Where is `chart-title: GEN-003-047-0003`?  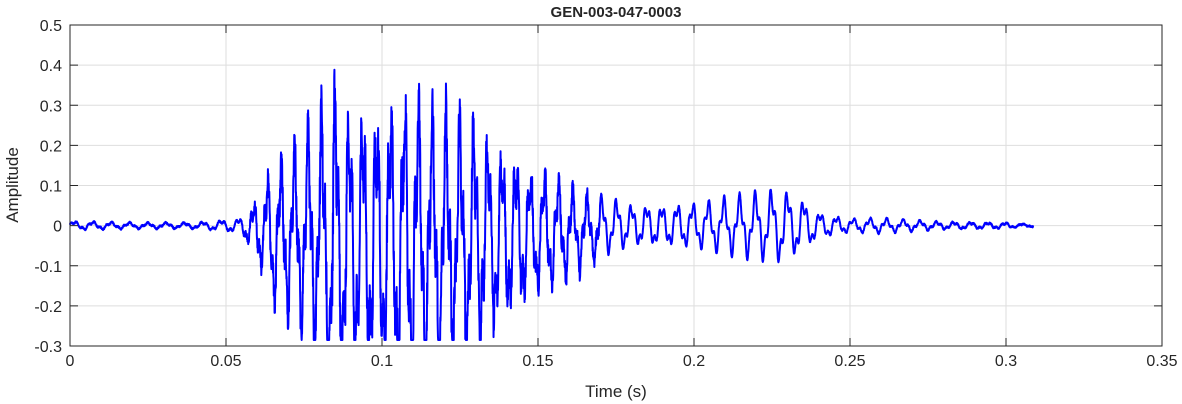
chart-title: GEN-003-047-0003 is located at coordinates (616, 12).